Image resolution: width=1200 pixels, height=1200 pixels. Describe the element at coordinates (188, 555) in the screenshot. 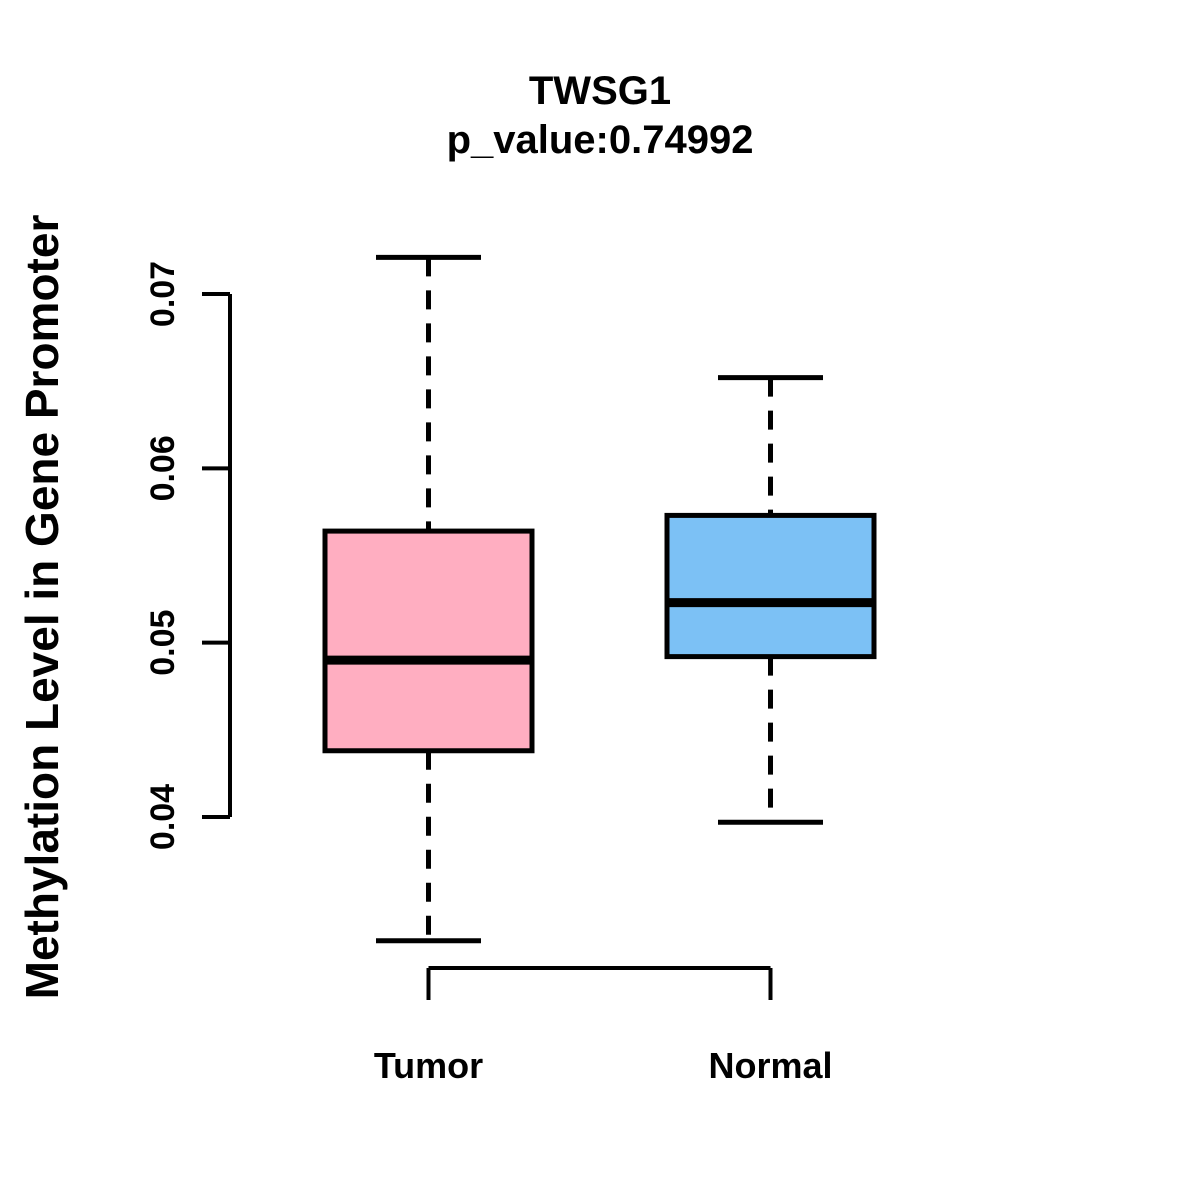

I see `y-axis: 0.04 0.05 0.06 0.07` at that location.